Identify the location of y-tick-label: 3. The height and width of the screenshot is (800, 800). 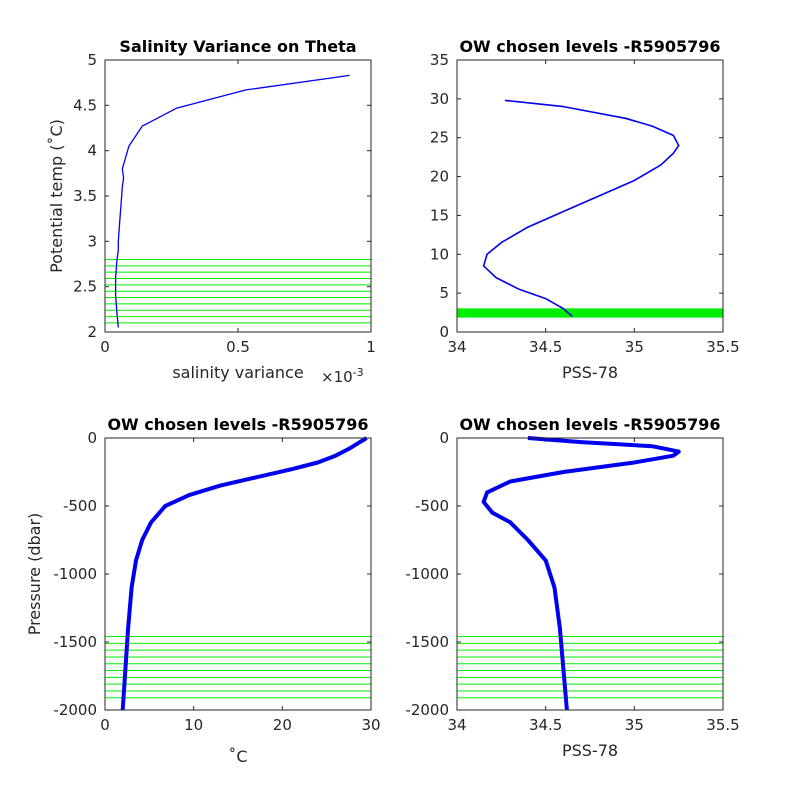
(92, 241).